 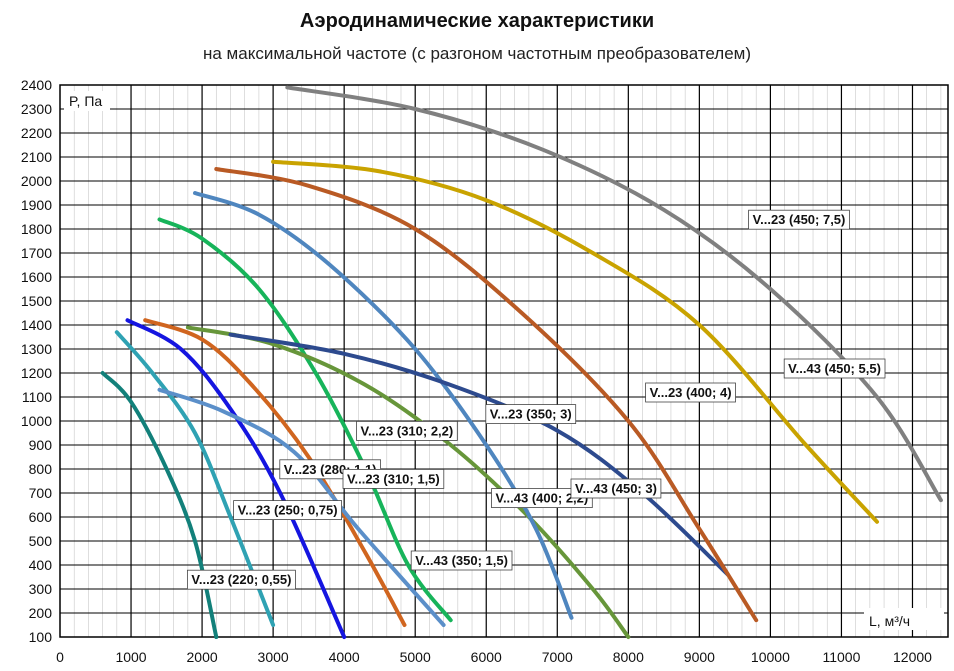 I want to click on y-tick-label: 1600, so click(x=36, y=277).